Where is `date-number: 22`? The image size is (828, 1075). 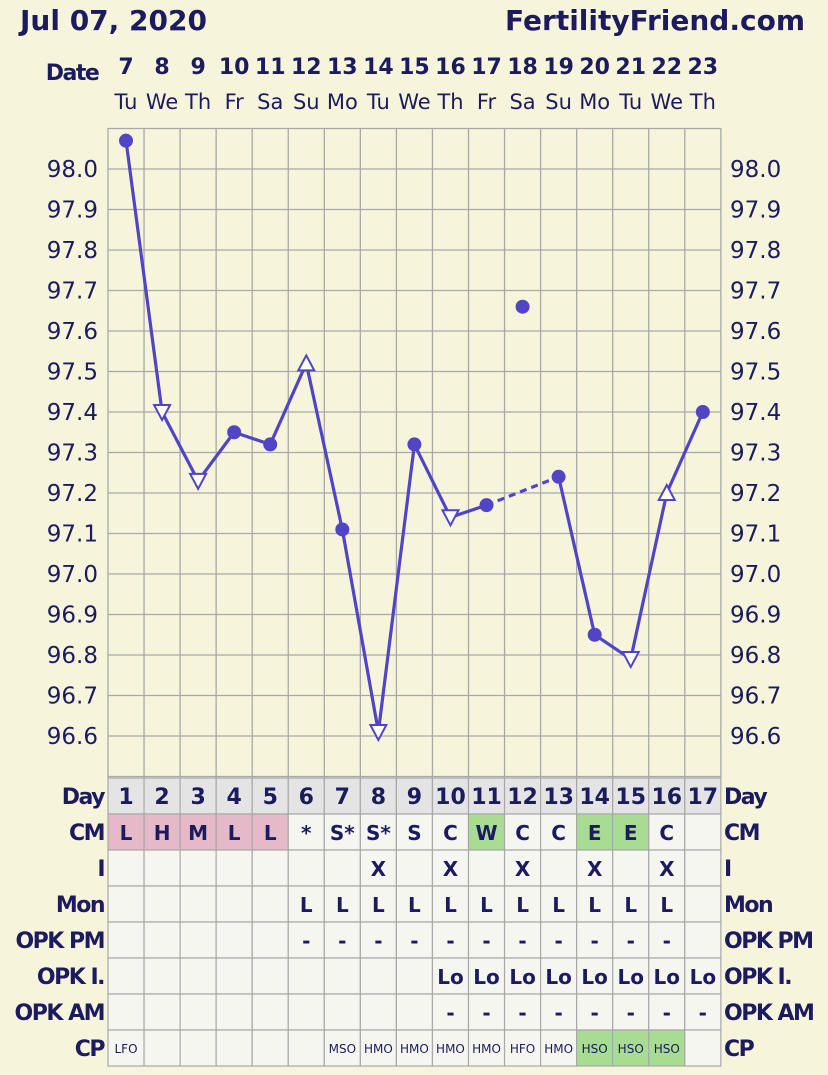
date-number: 22 is located at coordinates (666, 67).